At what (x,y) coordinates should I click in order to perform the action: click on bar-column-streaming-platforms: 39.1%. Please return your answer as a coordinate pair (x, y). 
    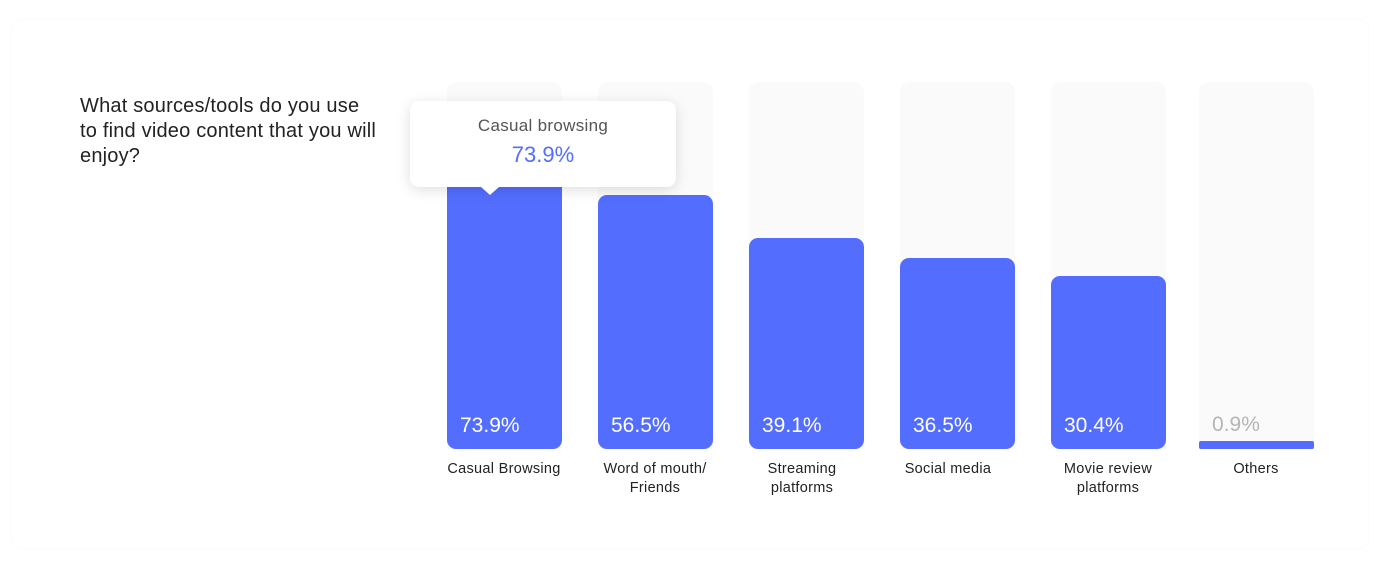
    Looking at the image, I should click on (806, 265).